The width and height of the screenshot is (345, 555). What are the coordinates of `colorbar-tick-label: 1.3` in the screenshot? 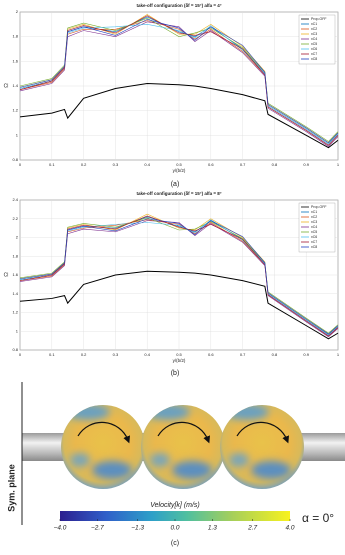 It's located at (212, 528).